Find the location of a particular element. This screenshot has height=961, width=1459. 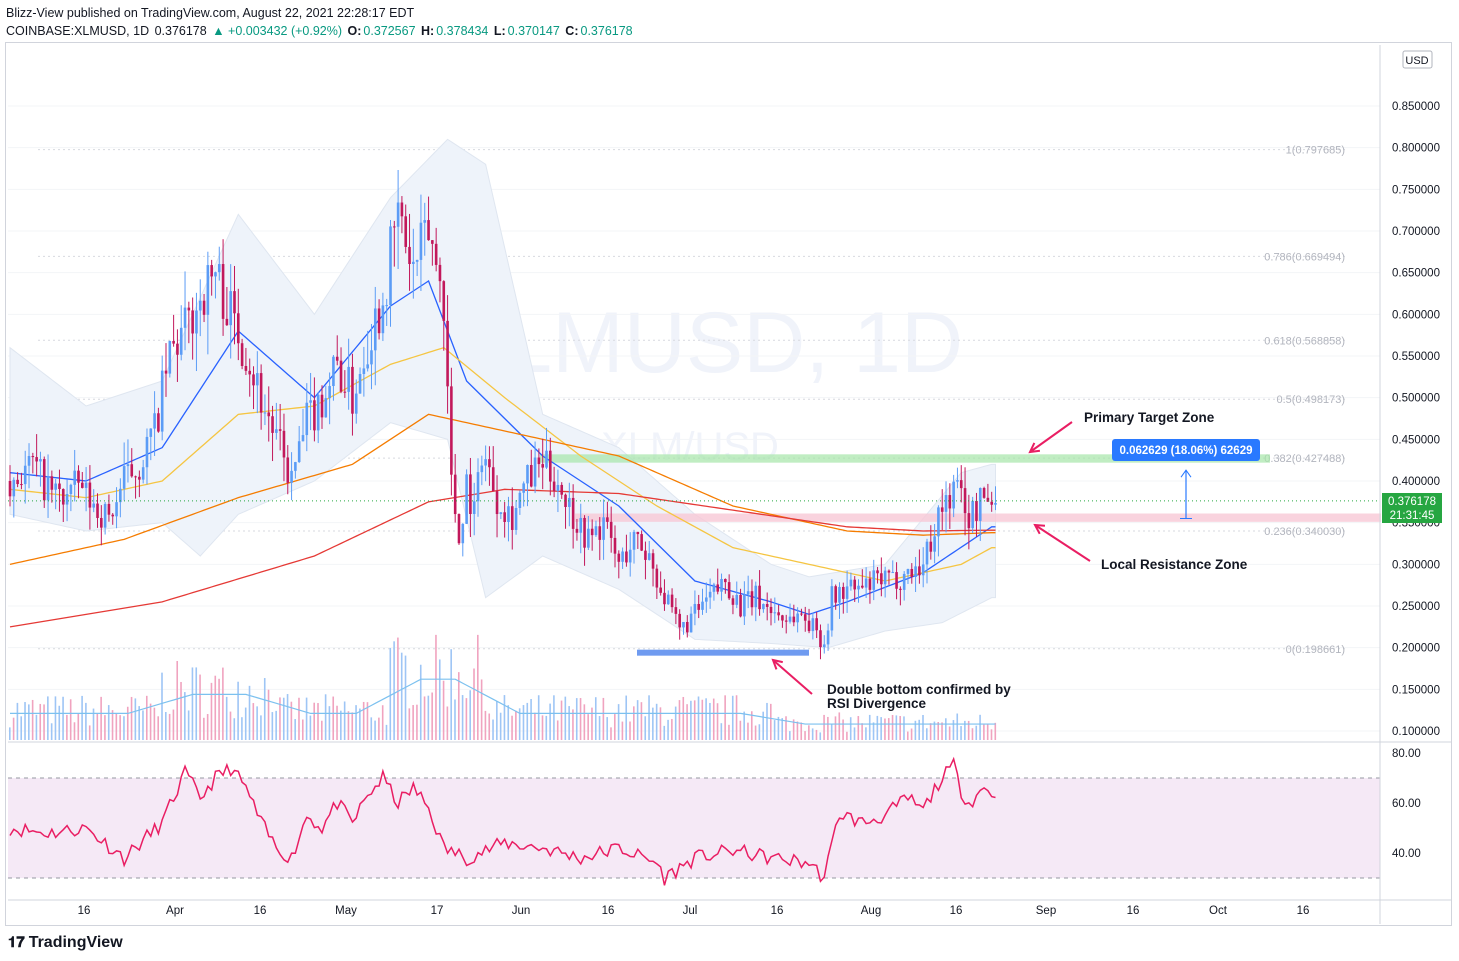

rsi-pane is located at coordinates (694, 821).